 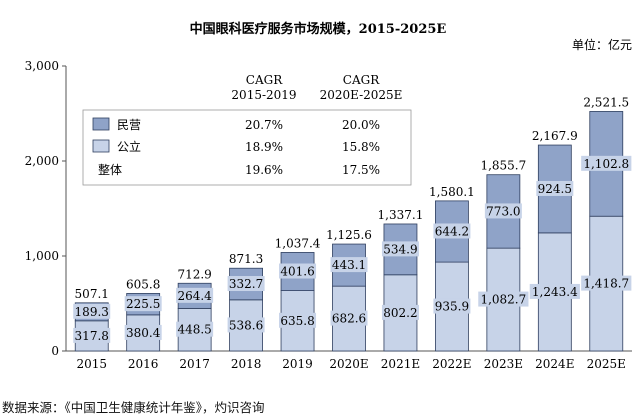 What do you see at coordinates (263, 95) in the screenshot?
I see `cagr-header-1-line2: 2015-2019` at bounding box center [263, 95].